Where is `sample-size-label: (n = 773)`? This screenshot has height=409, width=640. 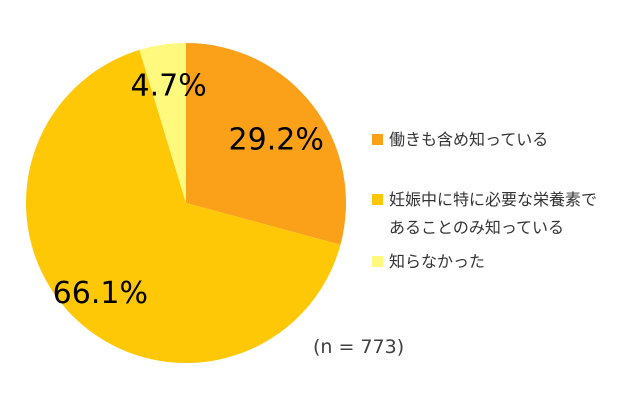 sample-size-label: (n = 773) is located at coordinates (359, 347).